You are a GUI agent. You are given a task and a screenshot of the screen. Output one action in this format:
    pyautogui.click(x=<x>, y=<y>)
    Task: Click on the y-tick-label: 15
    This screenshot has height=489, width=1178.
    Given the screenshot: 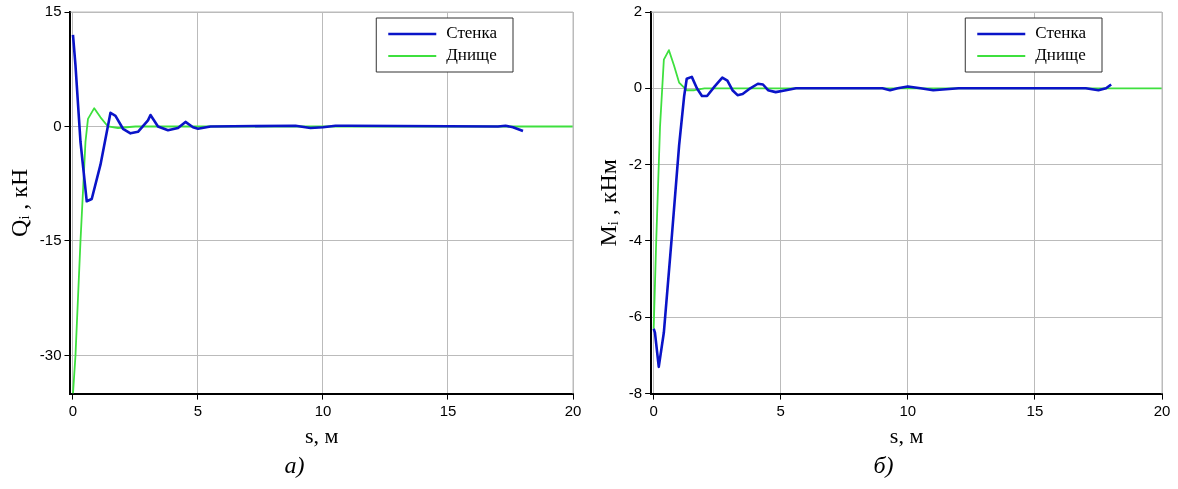 What is the action you would take?
    pyautogui.click(x=53, y=11)
    